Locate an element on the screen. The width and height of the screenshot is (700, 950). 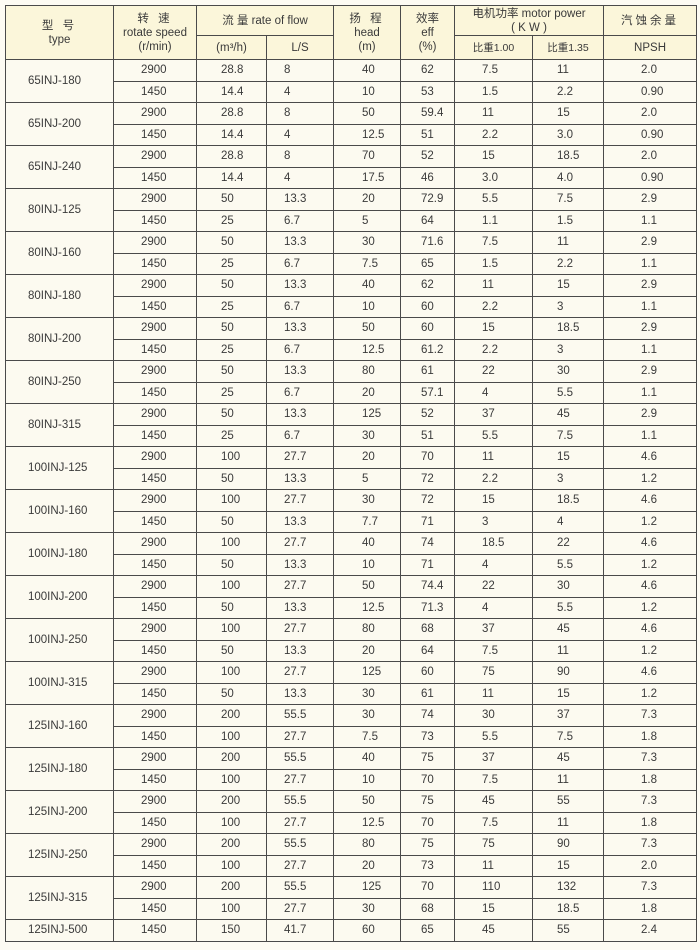
header-power-100: 比重1.00 is located at coordinates (494, 47).